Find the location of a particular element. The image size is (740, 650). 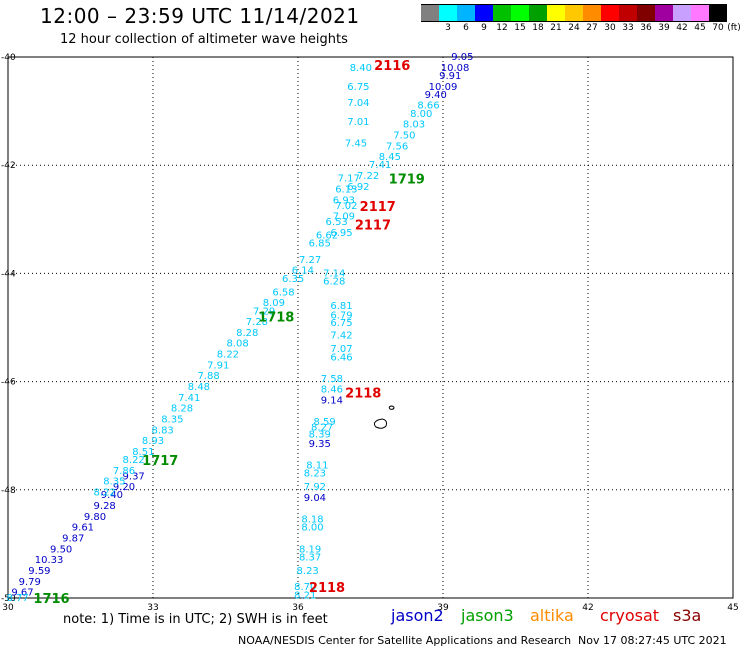

y-tick-label: -44 is located at coordinates (8, 274).